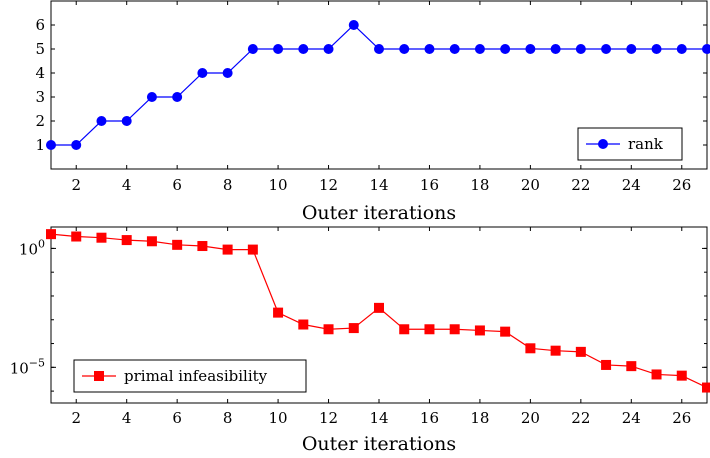 Image resolution: width=710 pixels, height=458 pixels. What do you see at coordinates (328, 185) in the screenshot?
I see `rank-x-tick-label: 12` at bounding box center [328, 185].